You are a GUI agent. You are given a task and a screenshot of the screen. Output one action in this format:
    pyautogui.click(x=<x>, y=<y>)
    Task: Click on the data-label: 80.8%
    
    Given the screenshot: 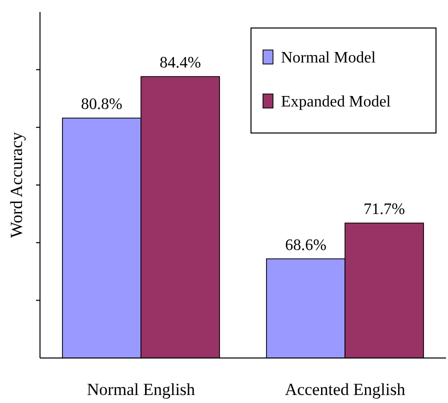 What is the action you would take?
    pyautogui.click(x=101, y=105)
    